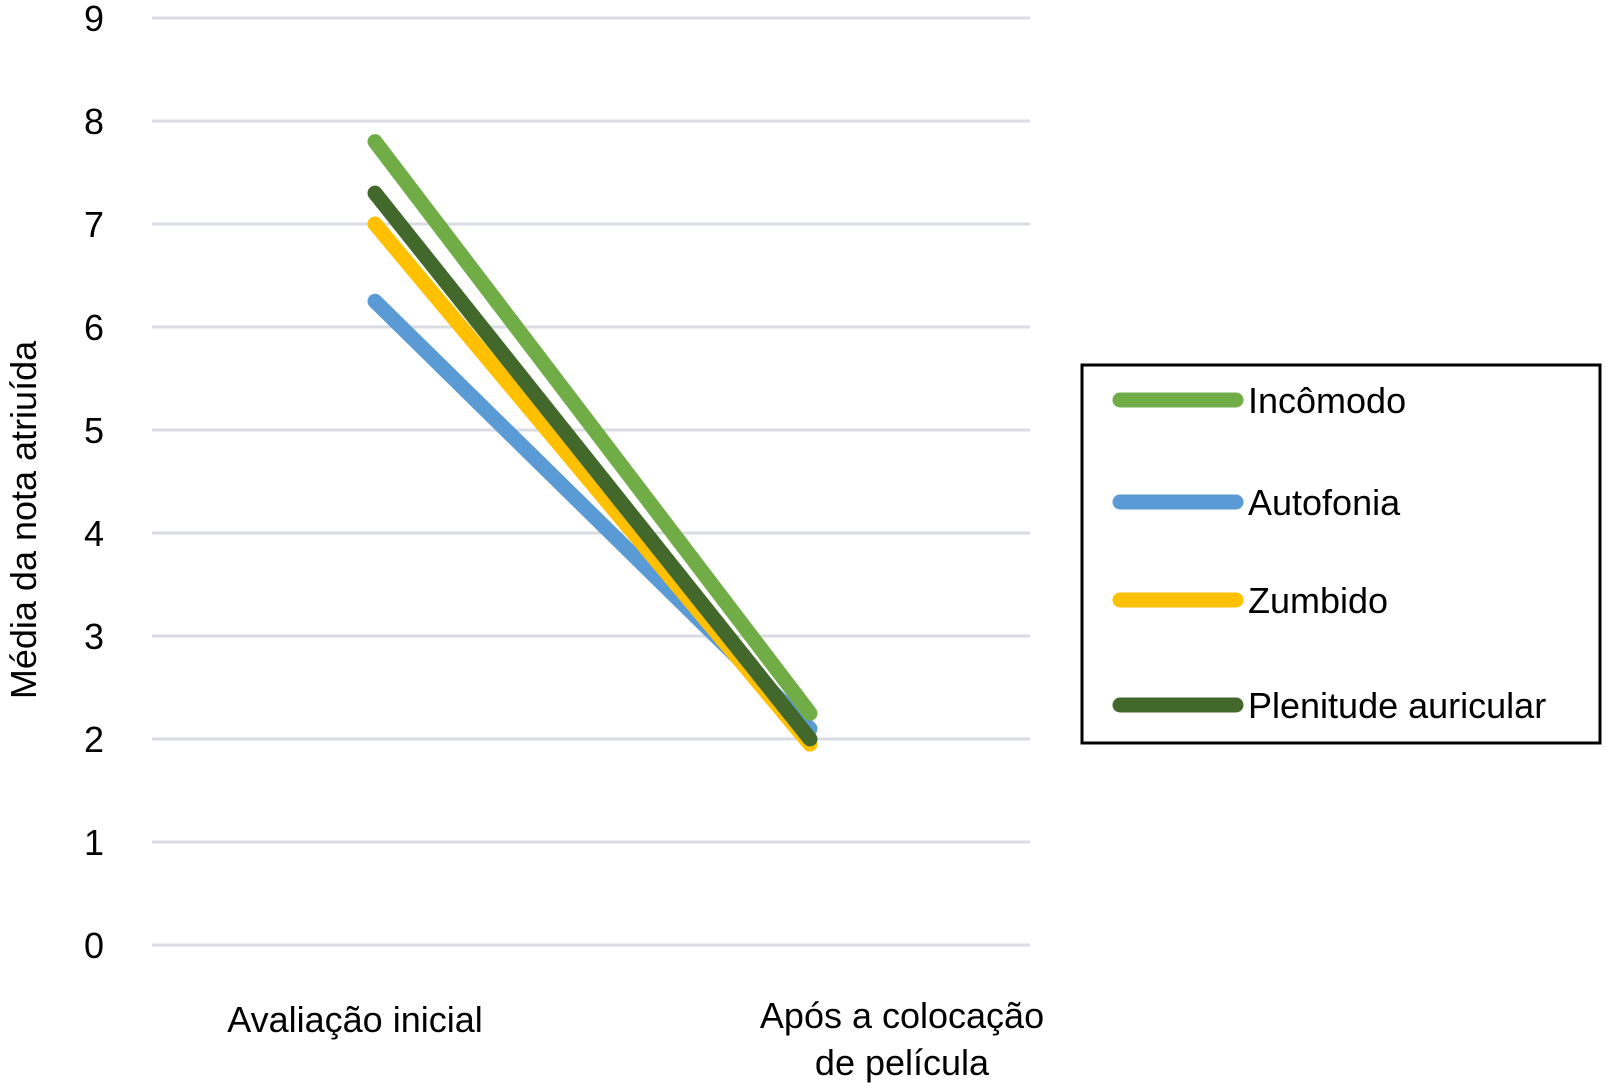 This screenshot has width=1606, height=1091. Describe the element at coordinates (354, 1019) in the screenshot. I see `x-tick-label: Avaliação inicial` at that location.